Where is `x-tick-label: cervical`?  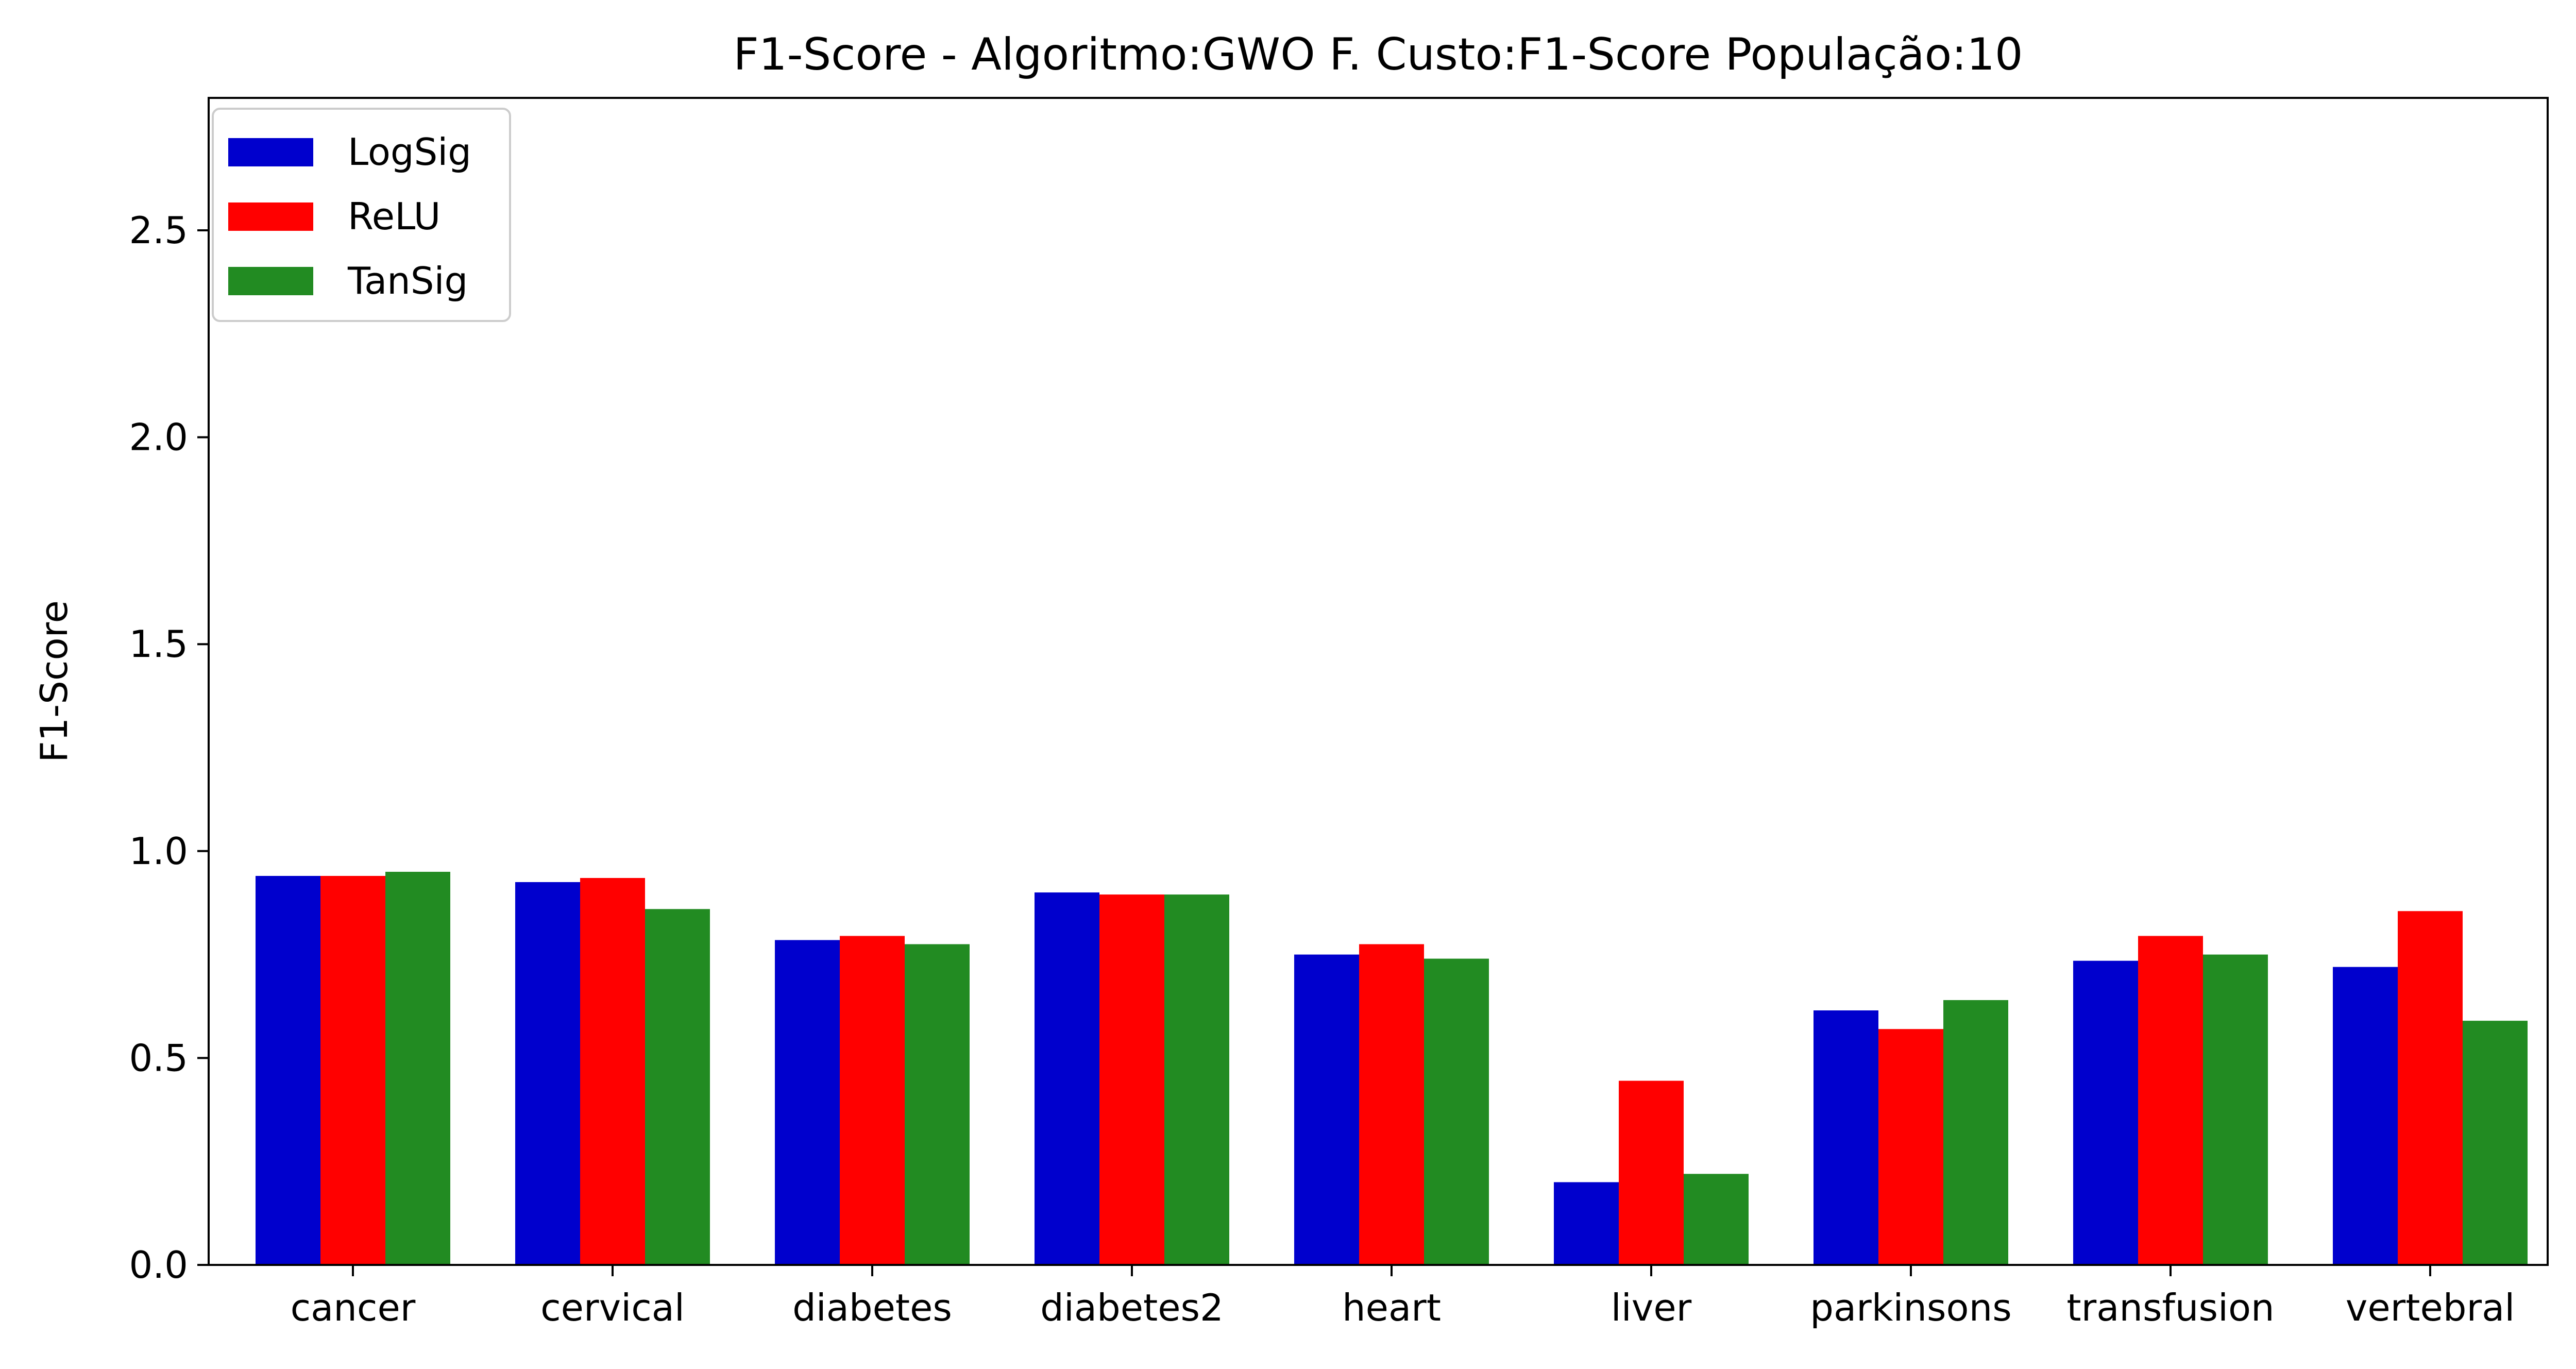 x-tick-label: cervical is located at coordinates (612, 1307).